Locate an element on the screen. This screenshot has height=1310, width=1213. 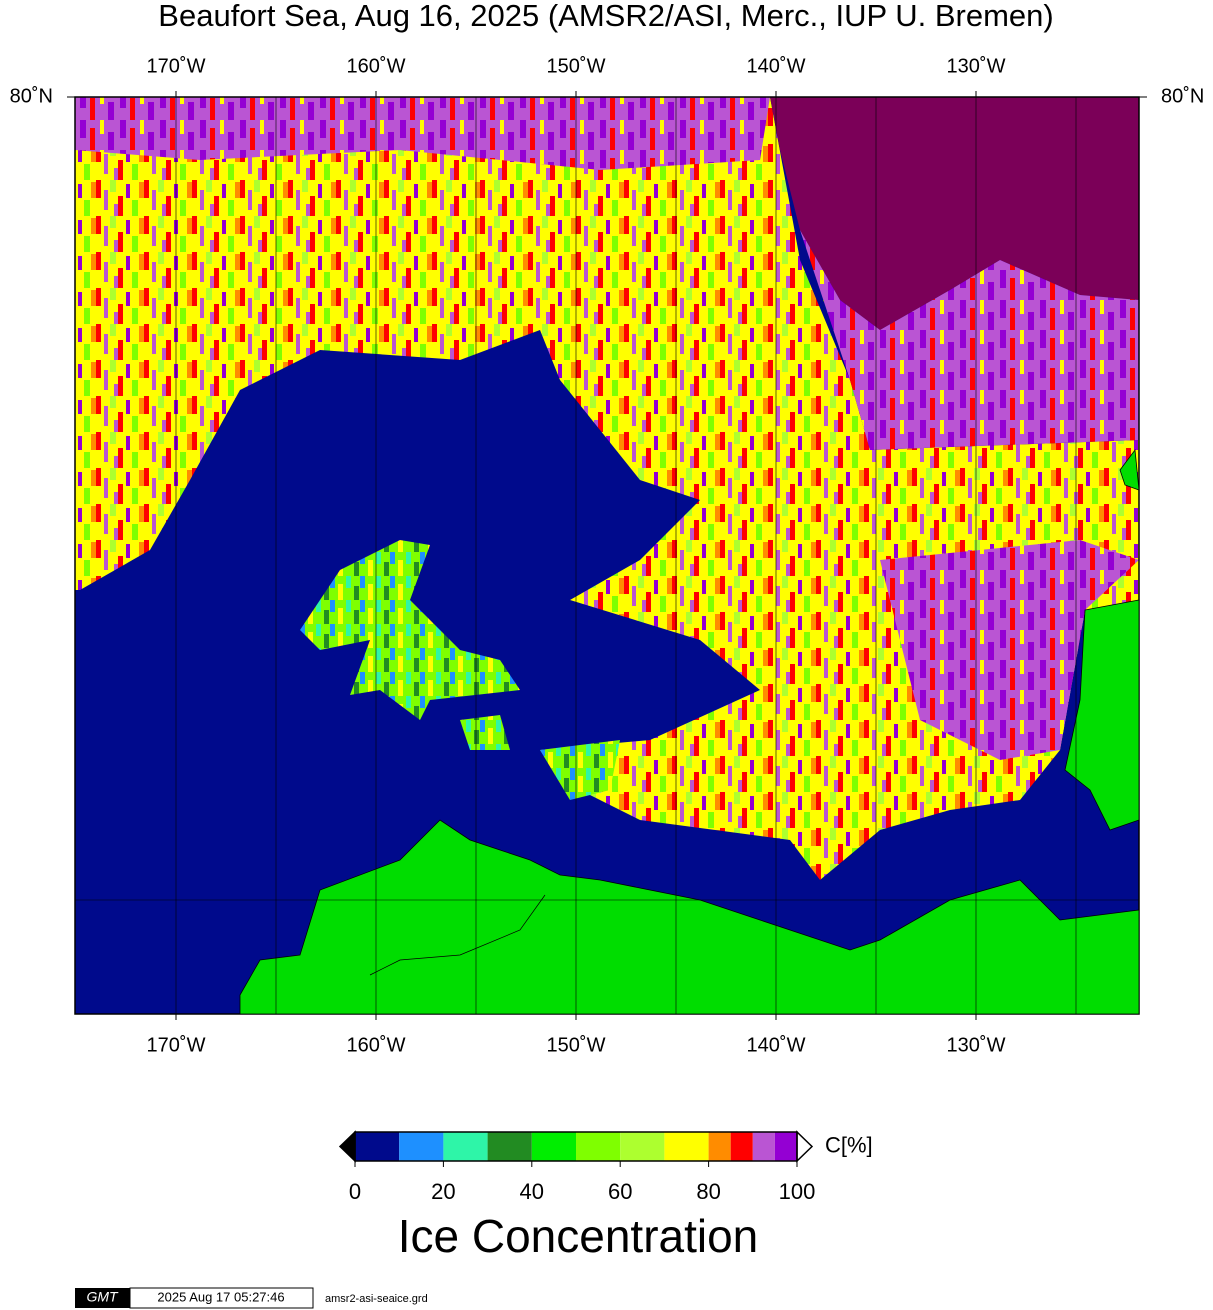
land-alaska is located at coordinates (689, 917).